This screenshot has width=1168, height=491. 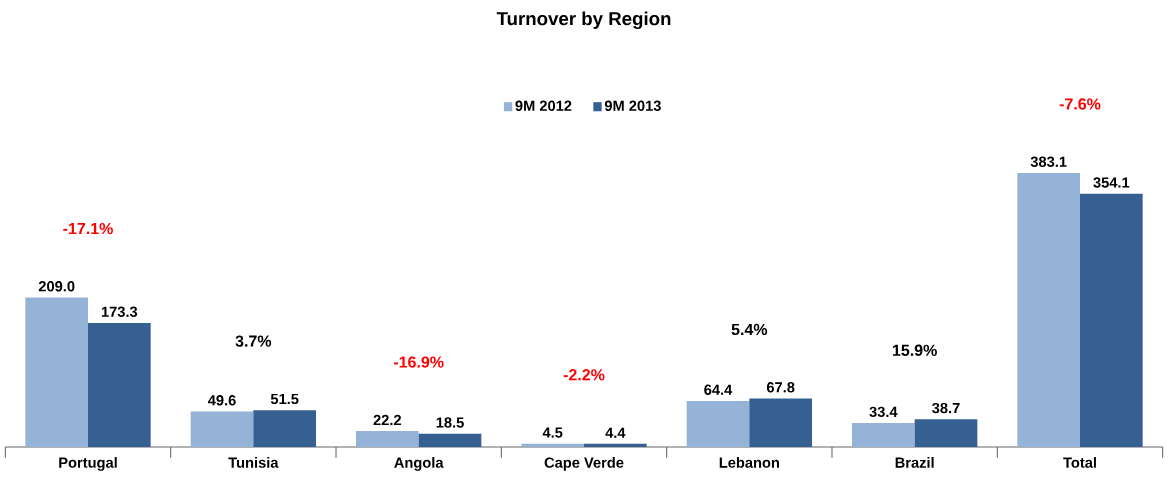 I want to click on annotation: 3.7%, so click(x=253, y=341).